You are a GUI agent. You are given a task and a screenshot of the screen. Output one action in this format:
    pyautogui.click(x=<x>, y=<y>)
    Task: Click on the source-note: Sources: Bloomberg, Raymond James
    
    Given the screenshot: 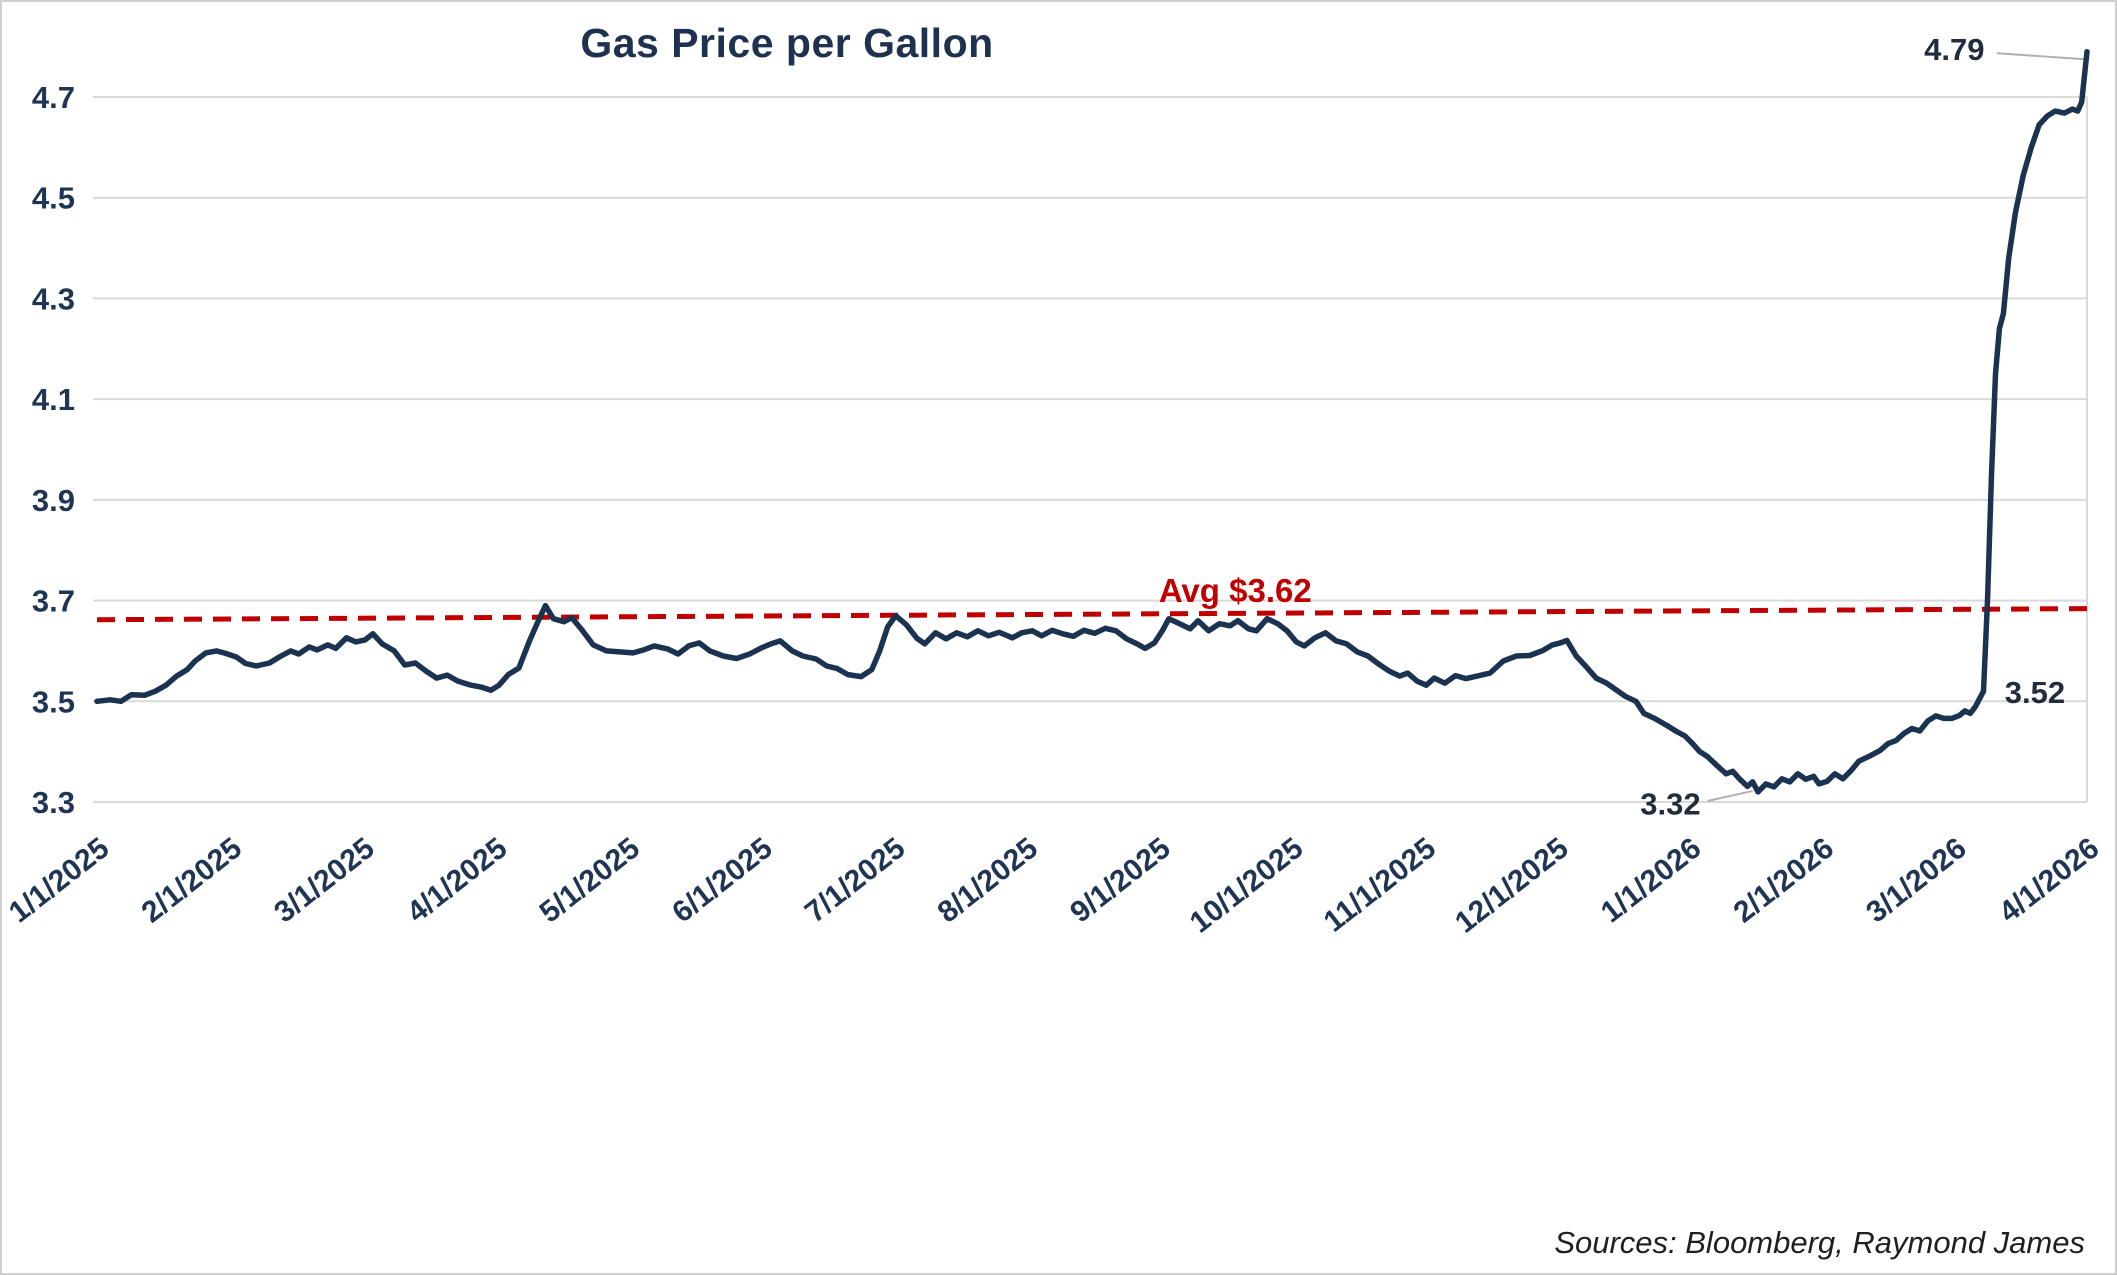 What is the action you would take?
    pyautogui.click(x=1819, y=1242)
    